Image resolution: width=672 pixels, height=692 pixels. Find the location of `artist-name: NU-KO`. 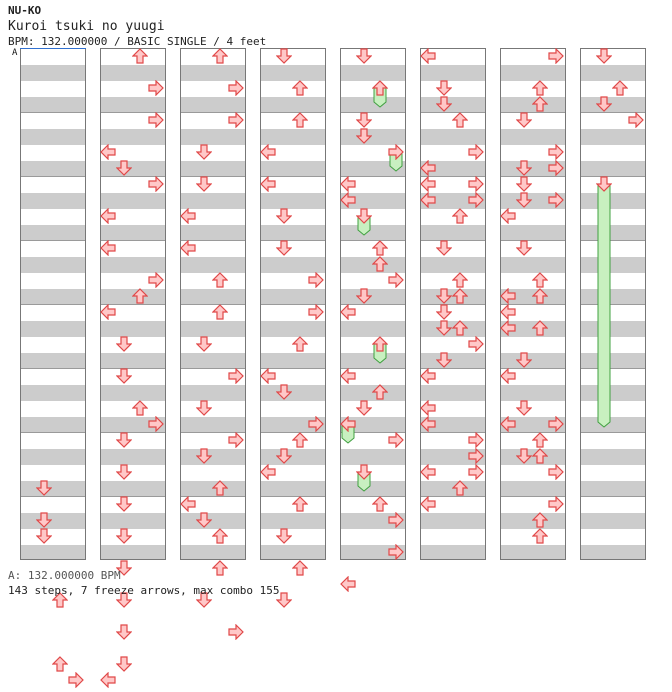

artist-name: NU-KO is located at coordinates (25, 10).